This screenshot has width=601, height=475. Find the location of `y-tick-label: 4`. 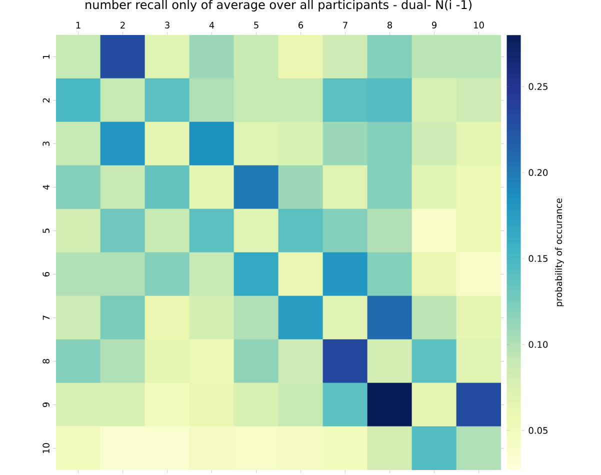

y-tick-label: 4 is located at coordinates (46, 187).